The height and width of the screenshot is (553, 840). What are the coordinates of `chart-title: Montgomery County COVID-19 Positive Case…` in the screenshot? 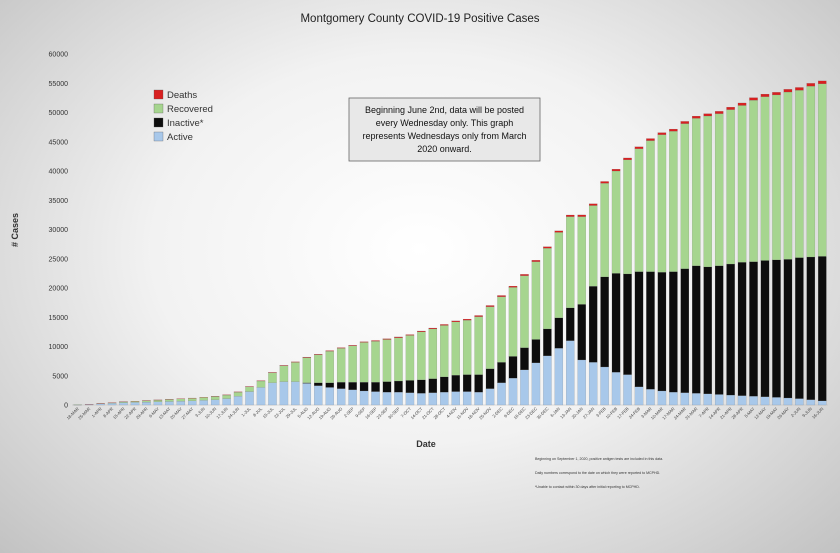 It's located at (419, 19).